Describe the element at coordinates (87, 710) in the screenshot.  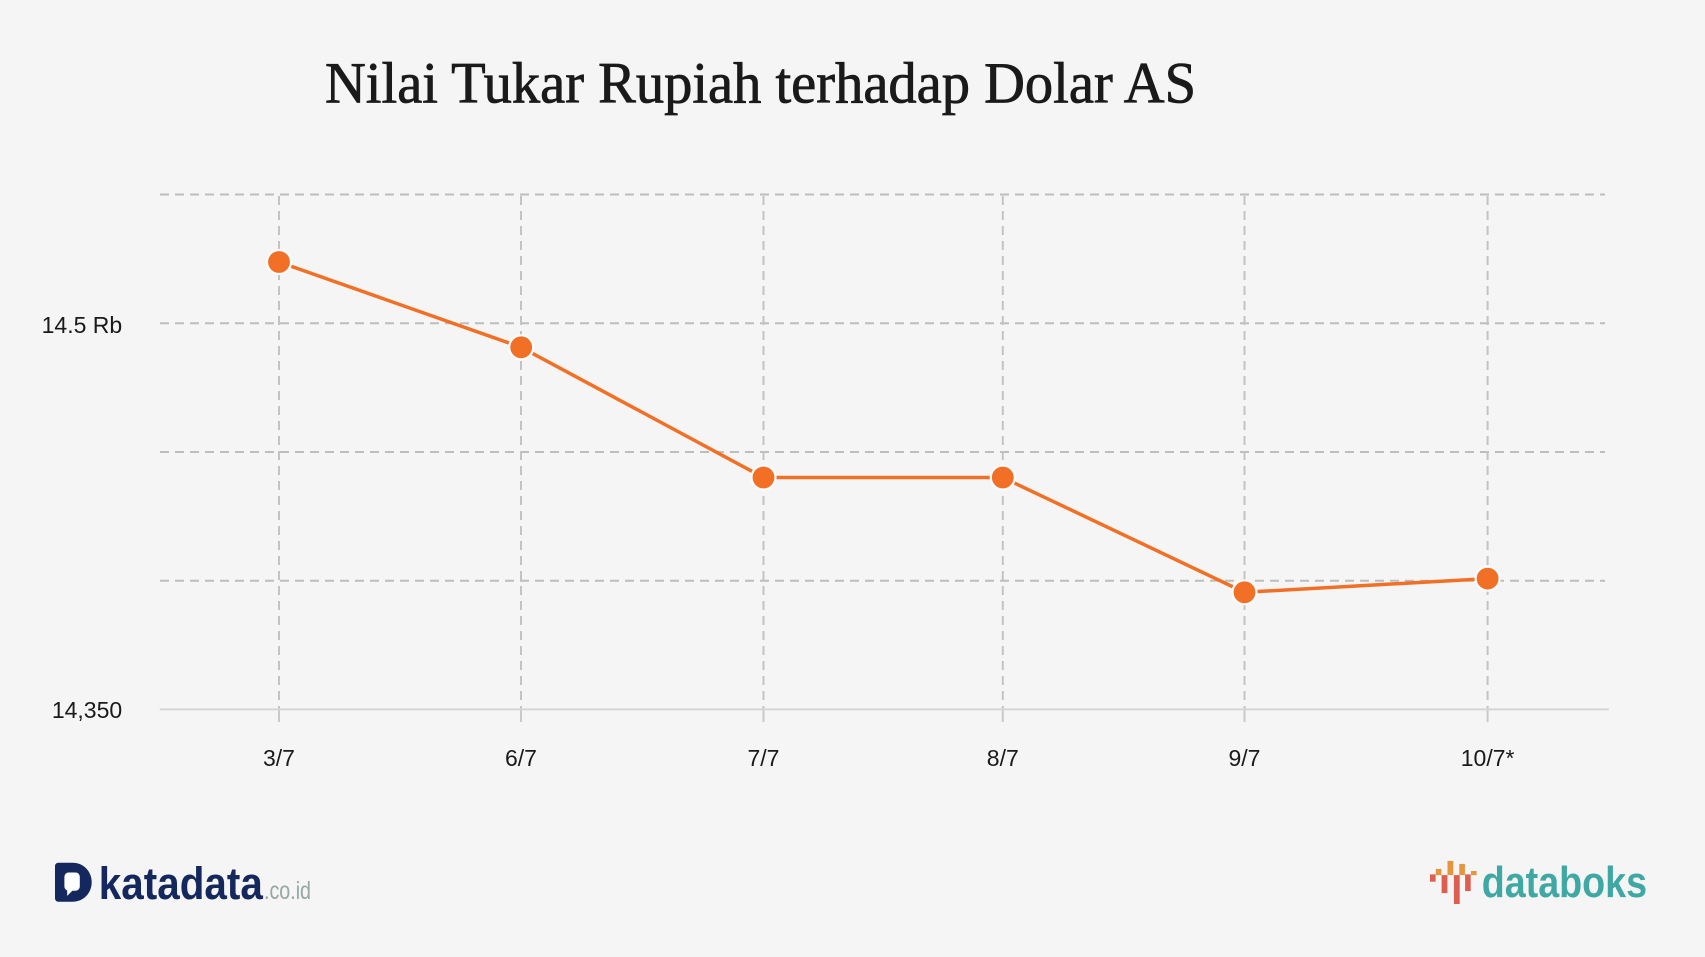
I see `svg-text: 14,350` at that location.